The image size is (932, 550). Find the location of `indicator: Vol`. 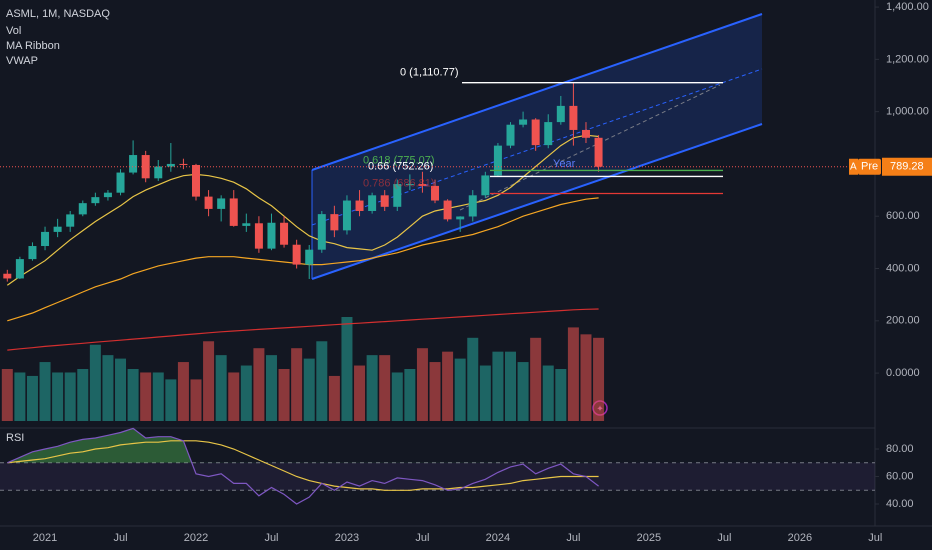

indicator: Vol is located at coordinates (13, 31).